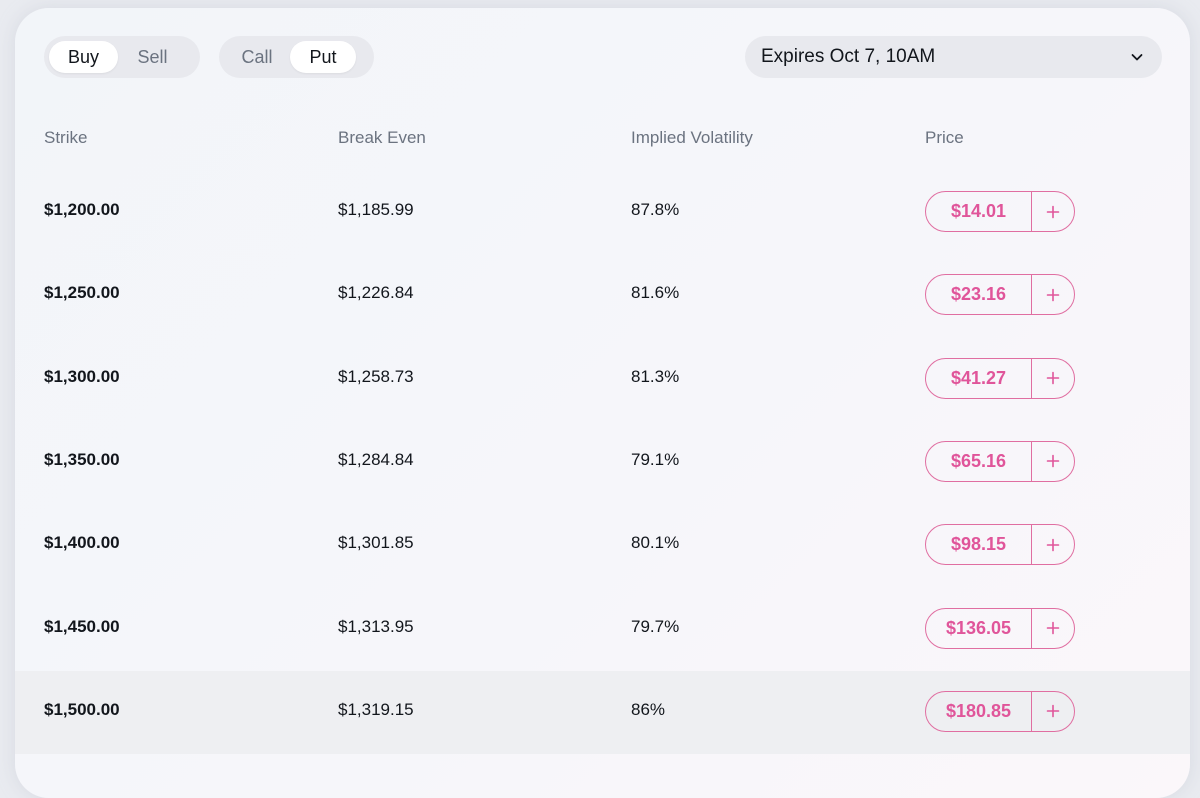  I want to click on price-button-group: $98.15, so click(1000, 545).